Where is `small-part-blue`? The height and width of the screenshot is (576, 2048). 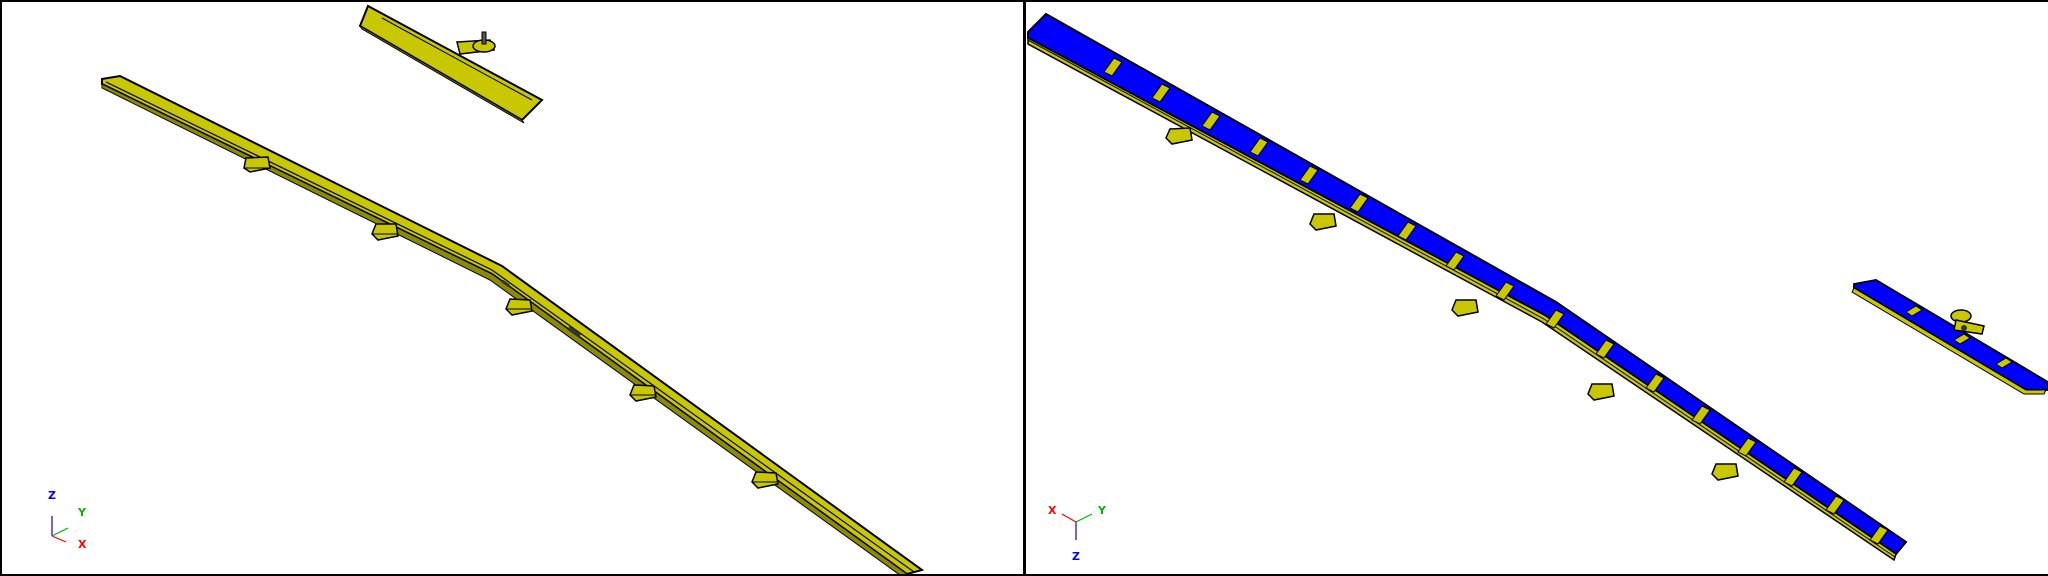 small-part-blue is located at coordinates (1949, 337).